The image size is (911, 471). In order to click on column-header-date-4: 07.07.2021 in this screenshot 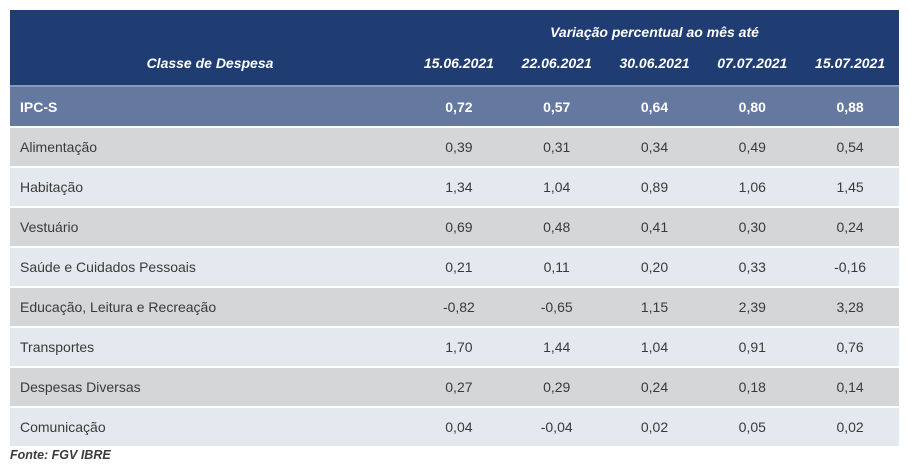, I will do `click(752, 63)`.